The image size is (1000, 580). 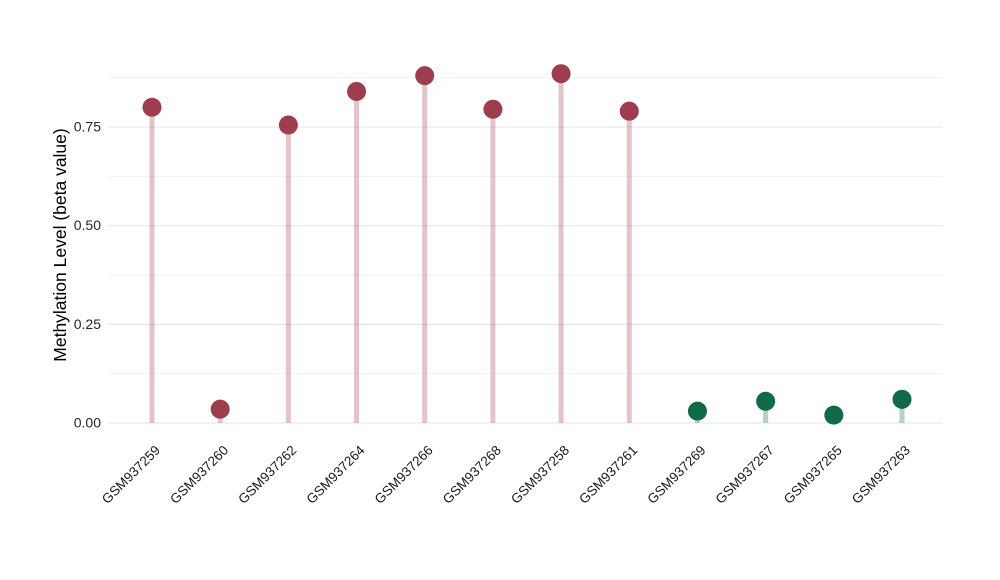 I want to click on x-tick-label: GSM937264, so click(x=335, y=474).